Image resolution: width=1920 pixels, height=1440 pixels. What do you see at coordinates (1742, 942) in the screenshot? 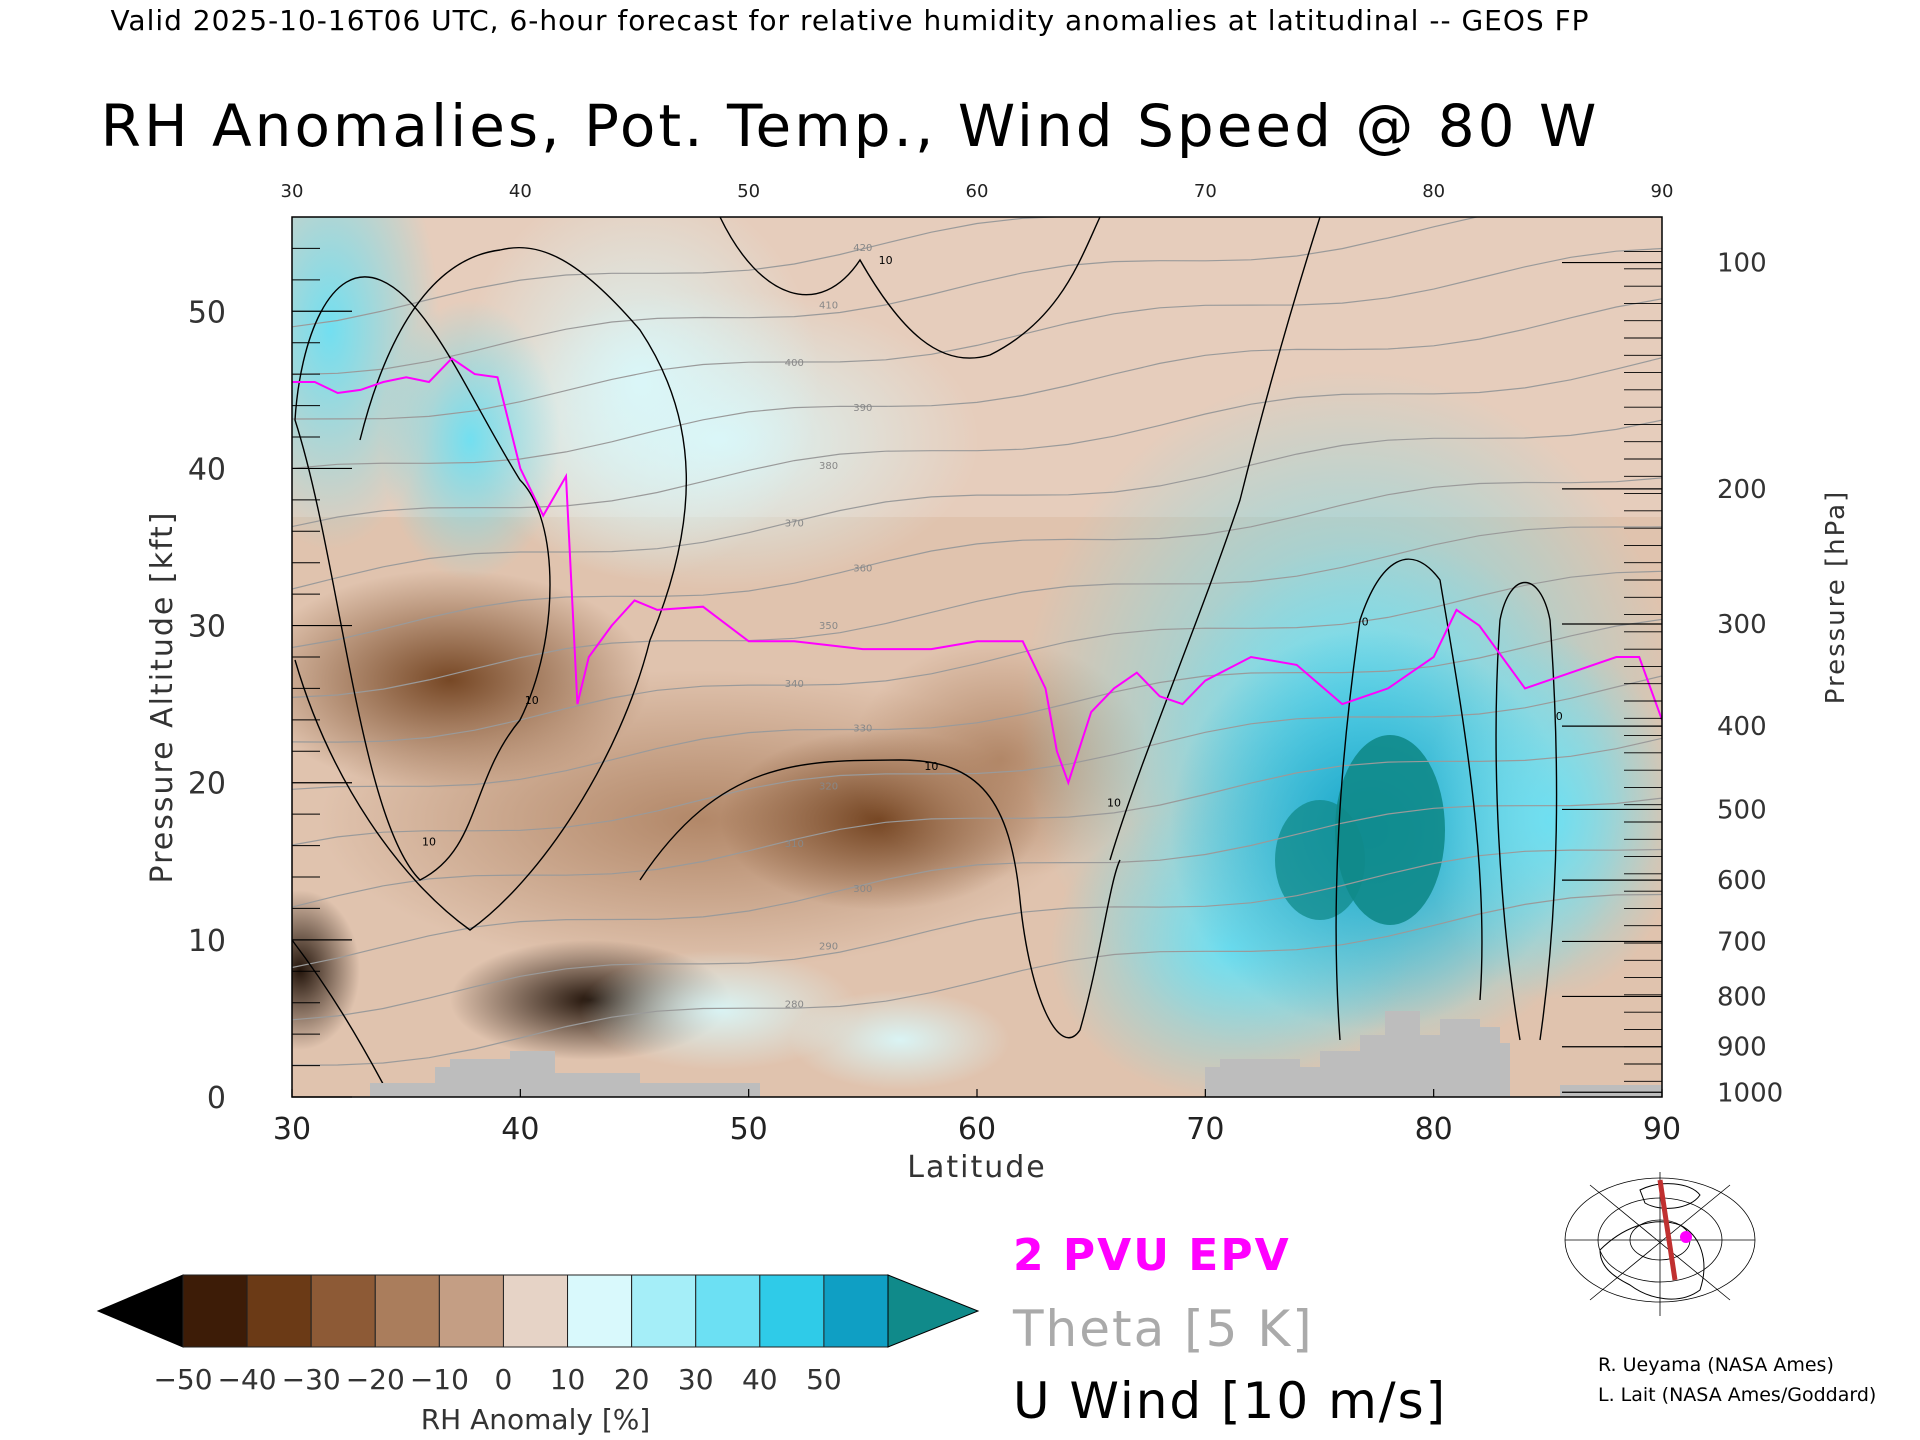
I see `pressure-tick-label: 700` at bounding box center [1742, 942].